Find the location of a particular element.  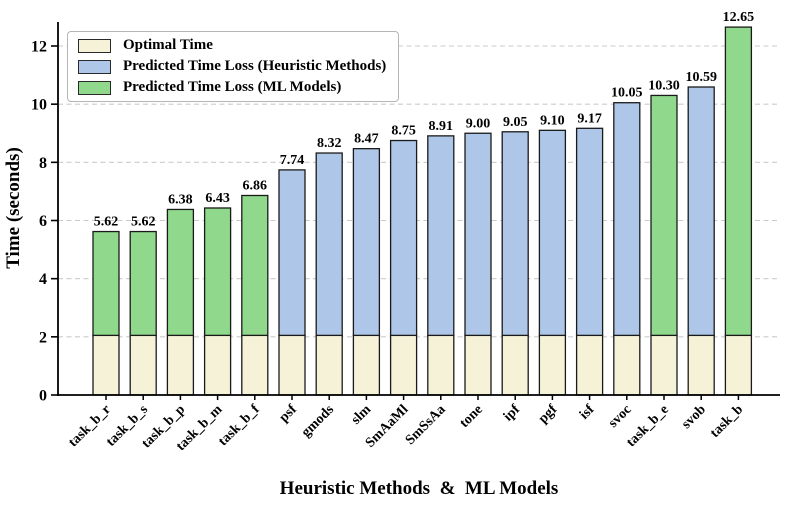

bar-segment-loss-ipf is located at coordinates (515, 234).